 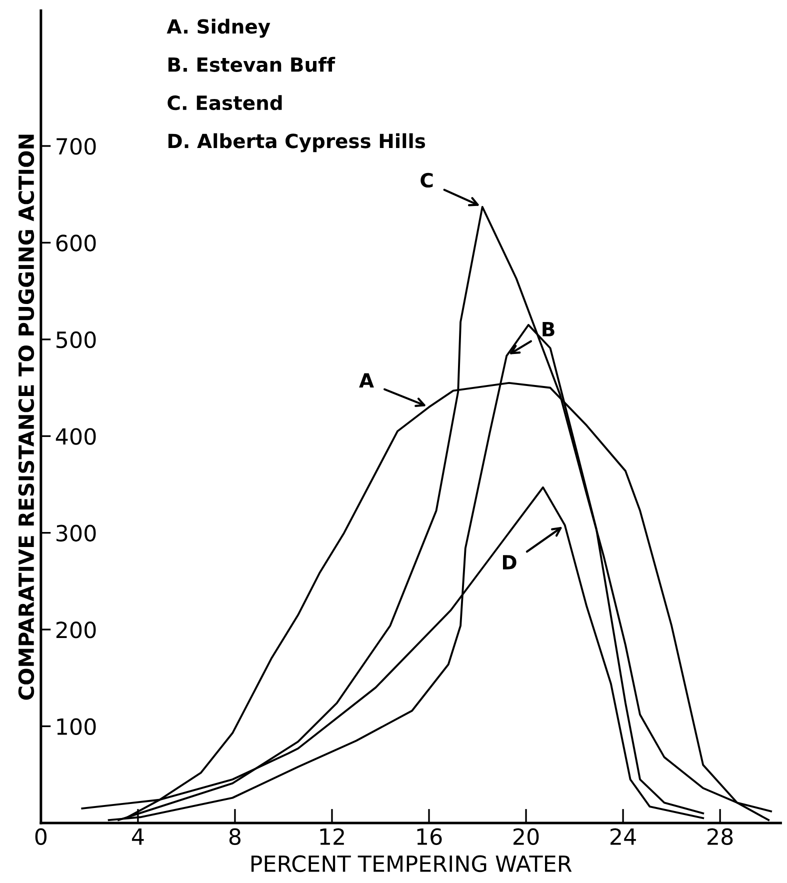 What do you see at coordinates (332, 836) in the screenshot?
I see `x-tick-label: 12` at bounding box center [332, 836].